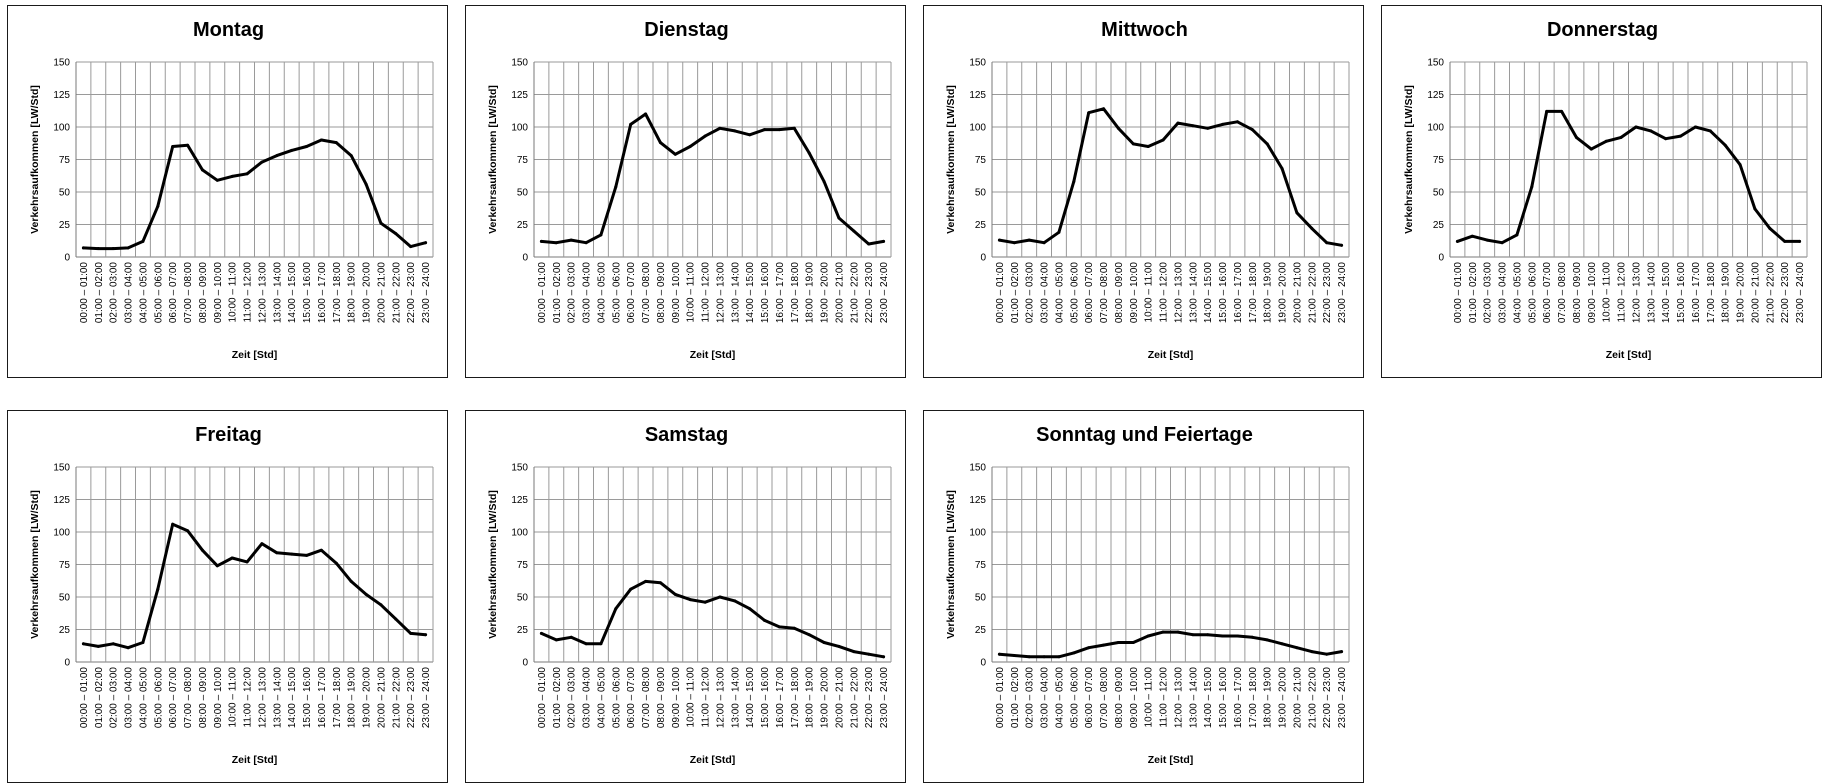  I want to click on y-tick-label: 125, so click(61, 500).